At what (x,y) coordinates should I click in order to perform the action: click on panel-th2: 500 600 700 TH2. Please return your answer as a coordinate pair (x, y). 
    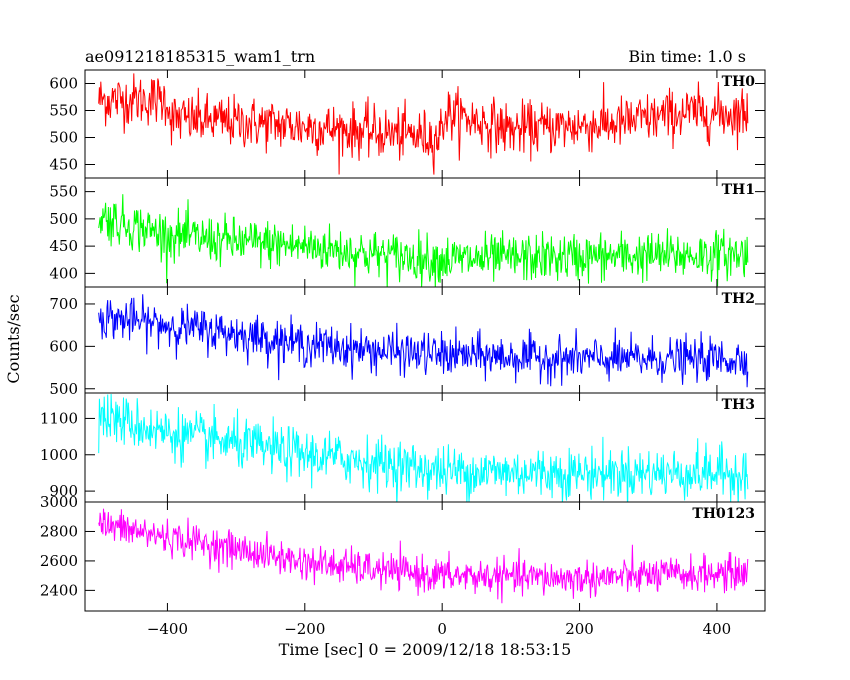
    Looking at the image, I should click on (407, 342).